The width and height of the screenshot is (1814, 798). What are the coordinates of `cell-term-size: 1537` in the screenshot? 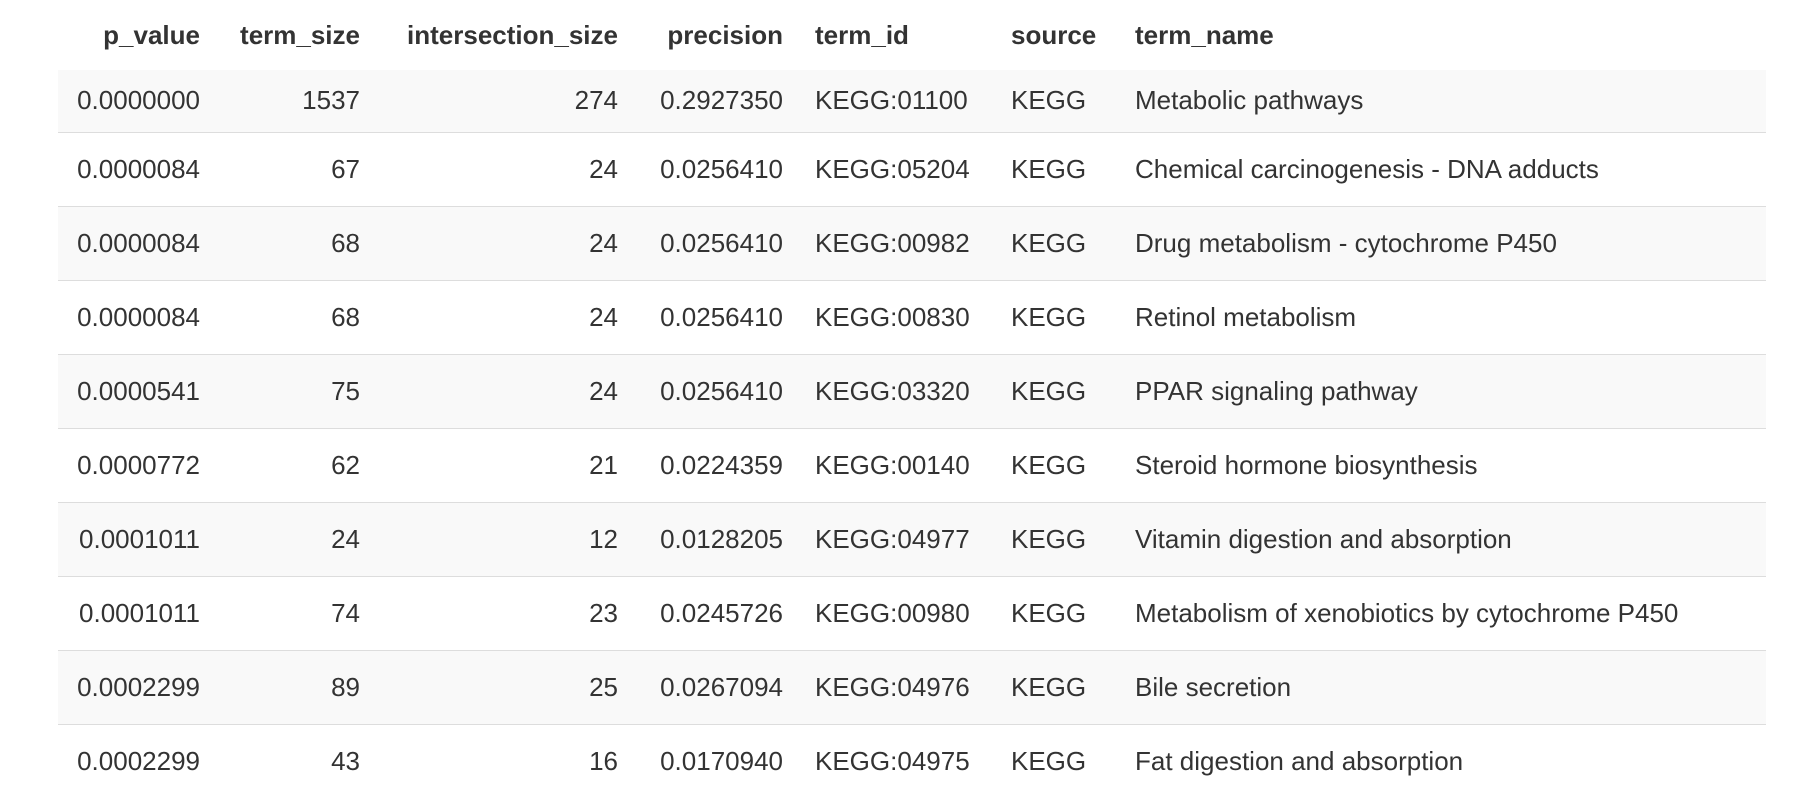 It's located at (331, 100).